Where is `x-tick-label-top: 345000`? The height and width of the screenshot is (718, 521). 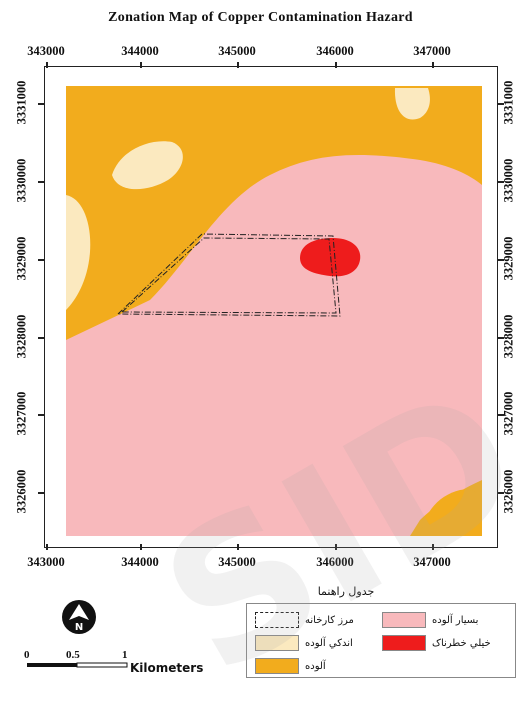
x-tick-label-top: 345000 is located at coordinates (237, 51).